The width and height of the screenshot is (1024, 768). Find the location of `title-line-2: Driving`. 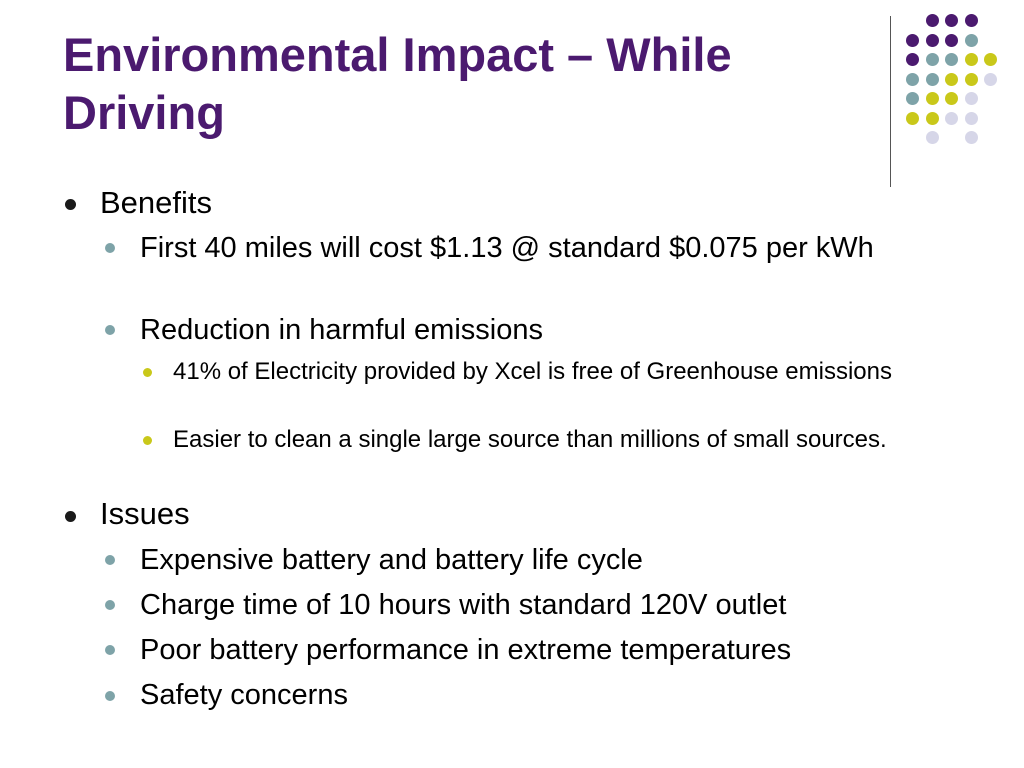

title-line-2: Driving is located at coordinates (144, 112).